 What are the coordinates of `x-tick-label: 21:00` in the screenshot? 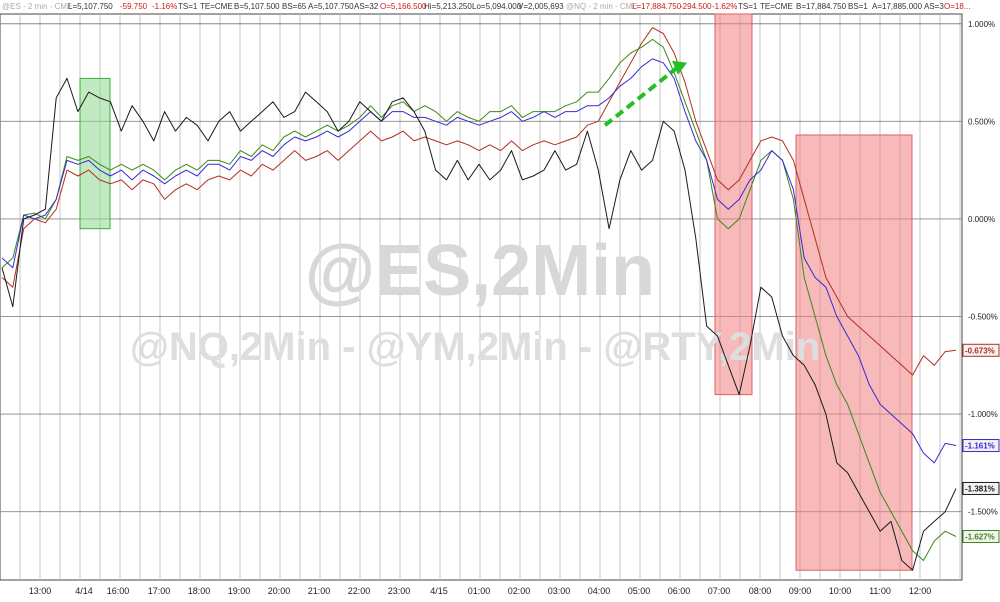 It's located at (319, 591).